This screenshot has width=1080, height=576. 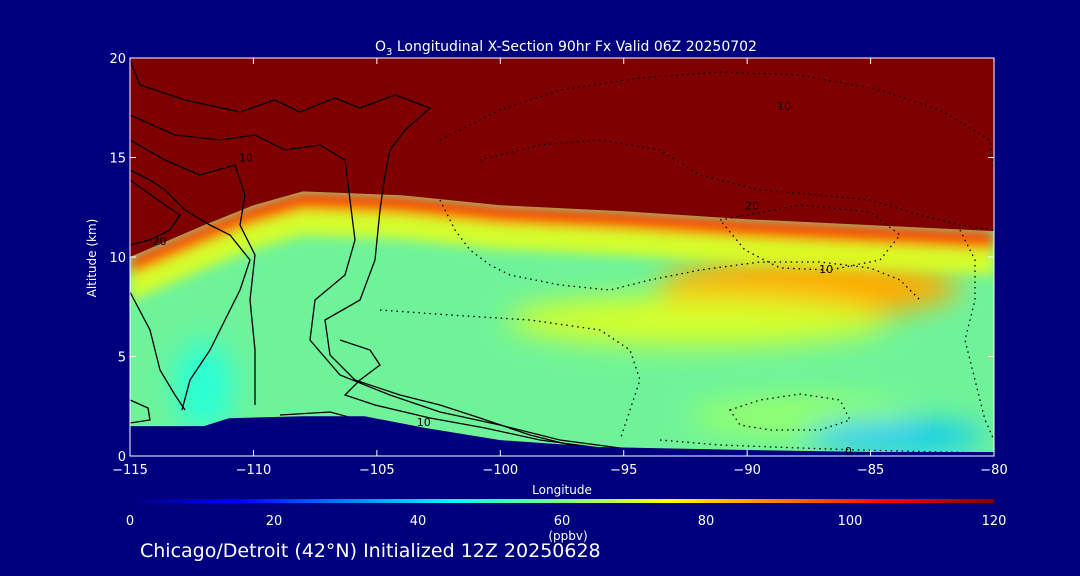 What do you see at coordinates (117, 258) in the screenshot?
I see `y-tick-label: 10` at bounding box center [117, 258].